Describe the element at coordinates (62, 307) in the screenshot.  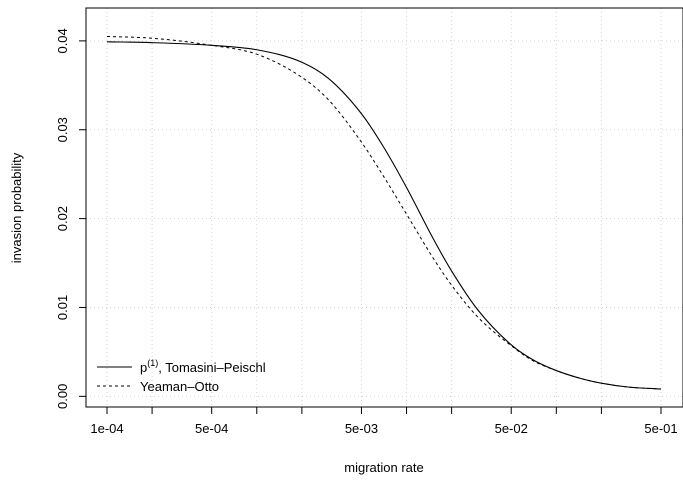
I see `y-tick-label-1: 0.01` at that location.